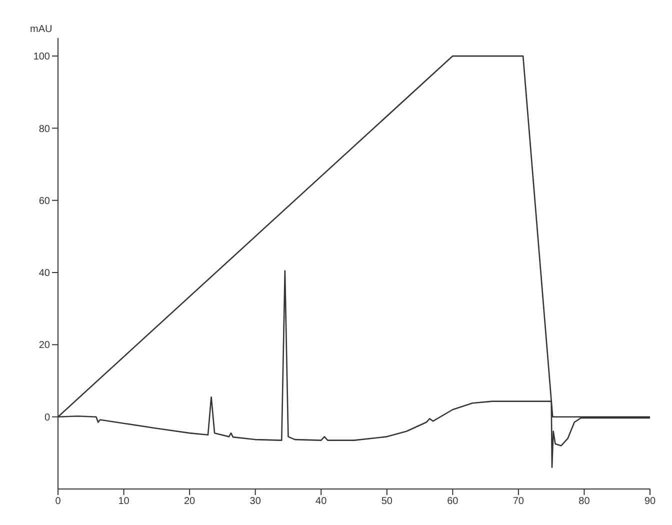 The height and width of the screenshot is (525, 672). Describe the element at coordinates (41, 57) in the screenshot. I see `y-tick-label: 100` at that location.